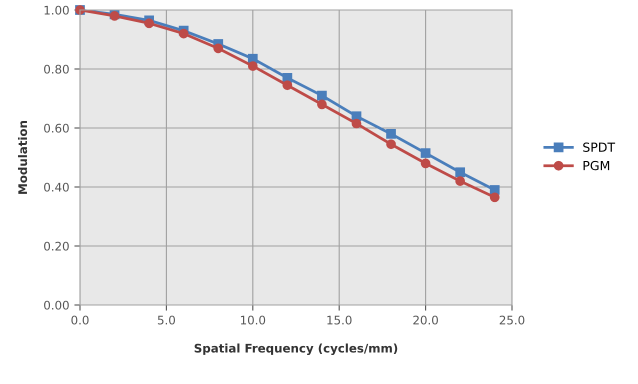  What do you see at coordinates (56, 305) in the screenshot?
I see `y-tick-label: 0.00` at bounding box center [56, 305].